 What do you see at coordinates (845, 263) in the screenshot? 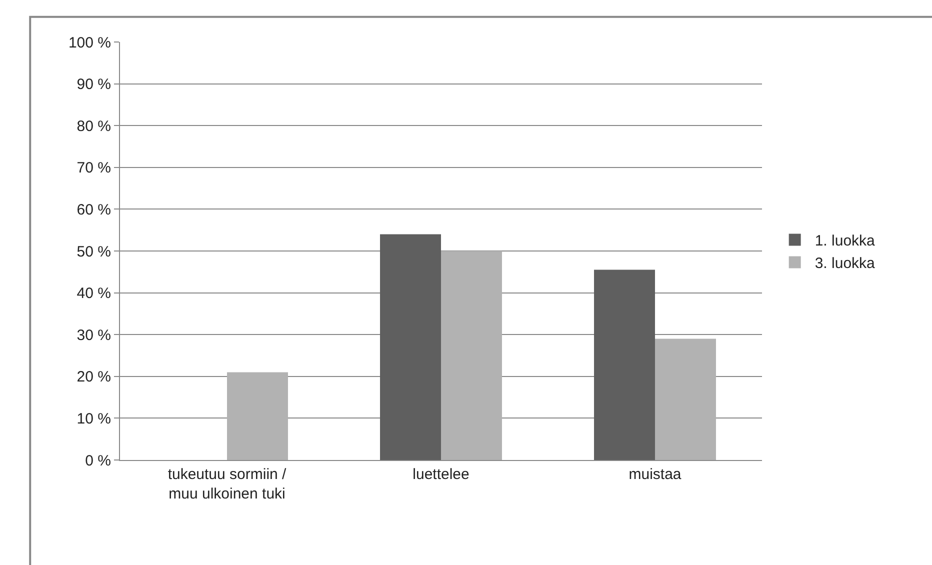
I see `legend-label: 3. luokka` at bounding box center [845, 263].